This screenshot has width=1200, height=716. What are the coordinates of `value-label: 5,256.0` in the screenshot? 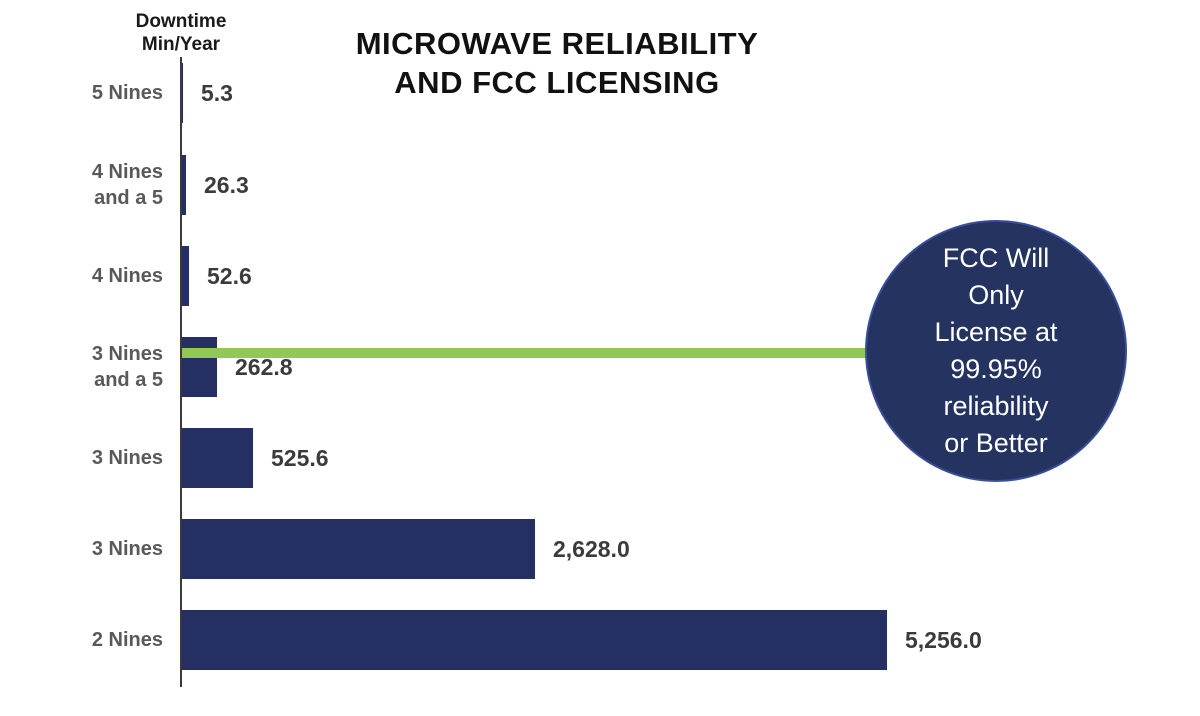 It's located at (943, 639).